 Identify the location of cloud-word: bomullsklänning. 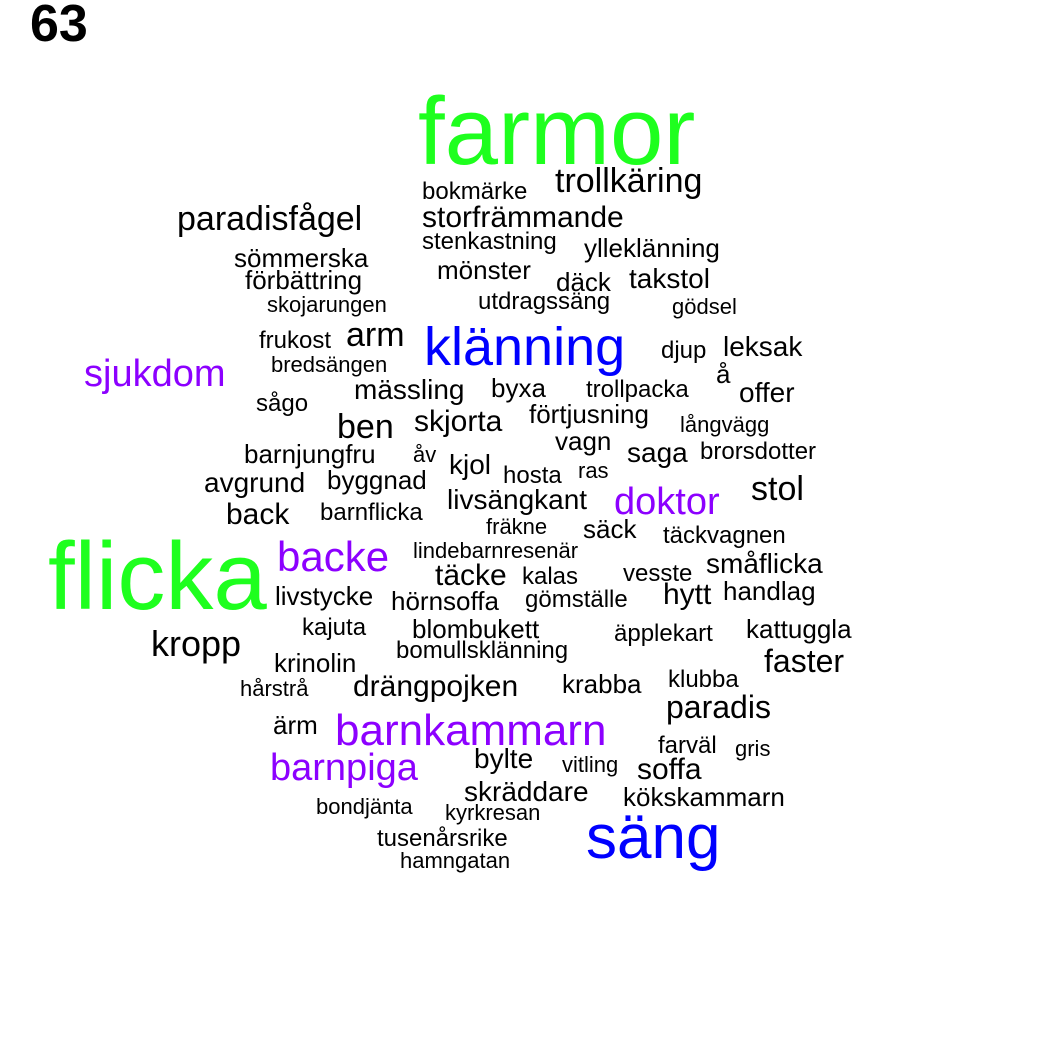
(482, 650).